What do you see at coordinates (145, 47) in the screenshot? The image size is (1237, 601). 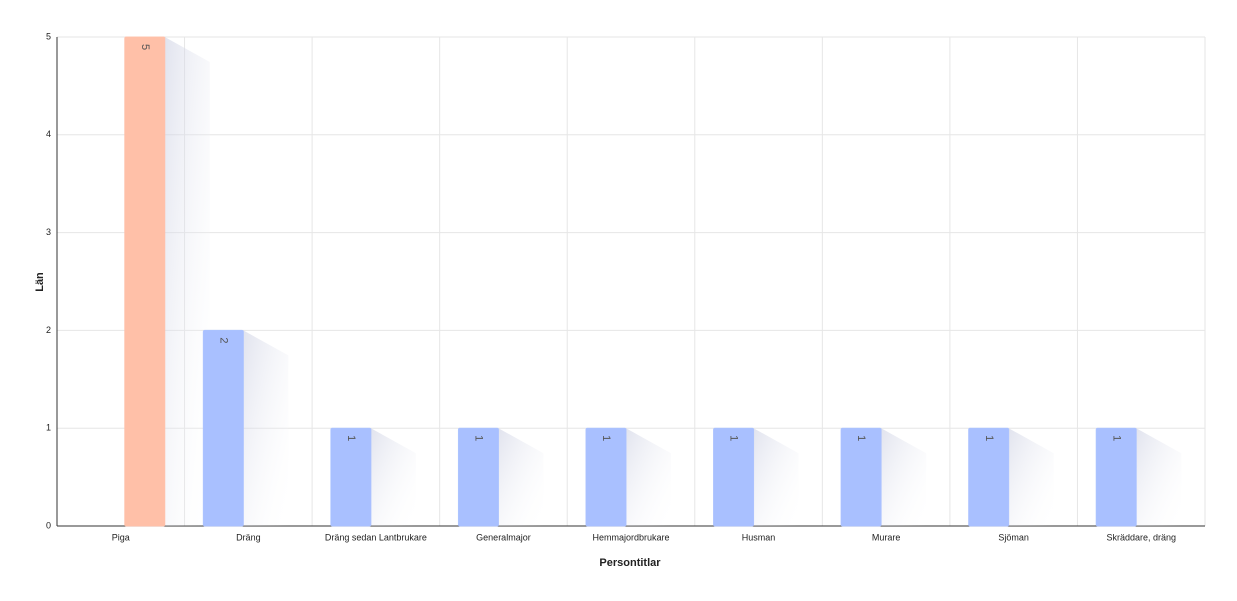 I see `value-label: 5` at bounding box center [145, 47].